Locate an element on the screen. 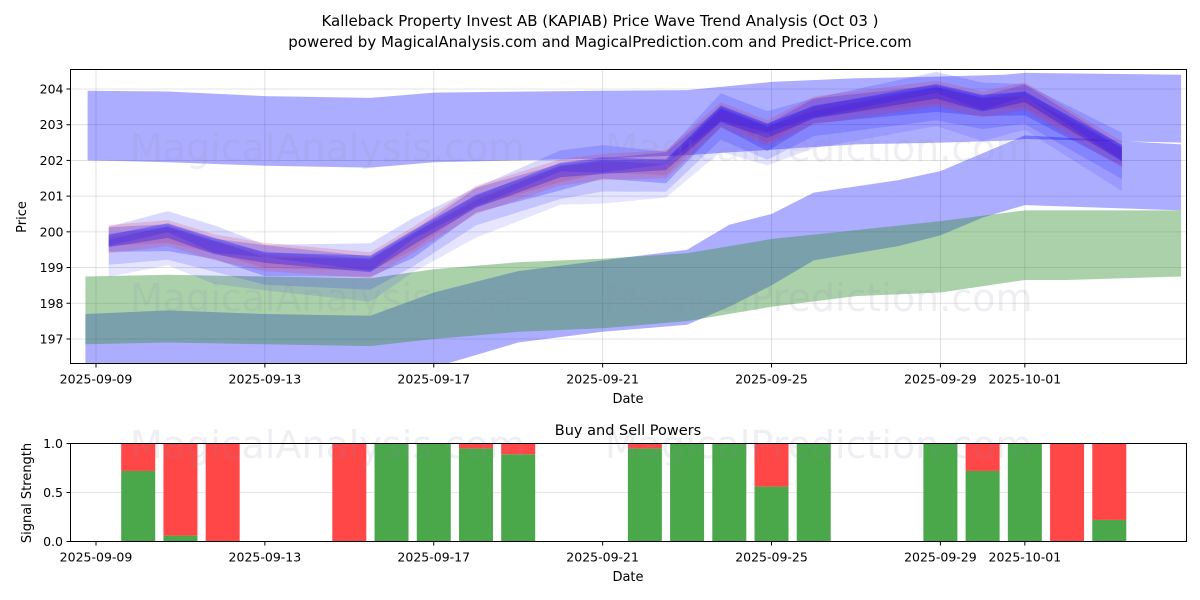 This screenshot has width=1200, height=600. y-tick-label: 0.0 is located at coordinates (53, 541).